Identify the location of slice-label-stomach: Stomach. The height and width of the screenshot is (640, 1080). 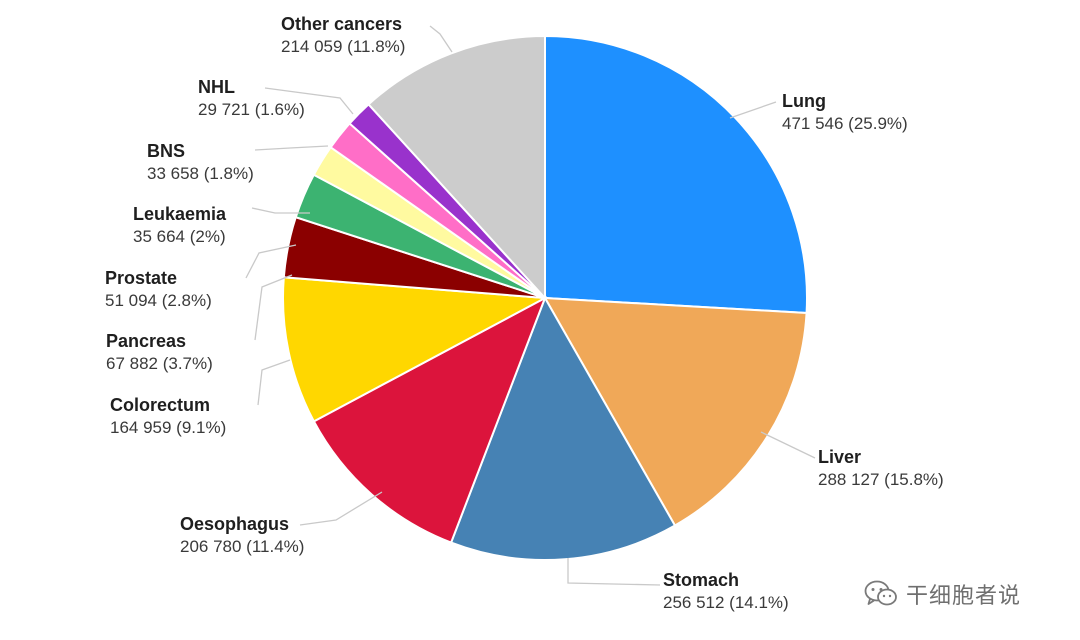
(701, 580).